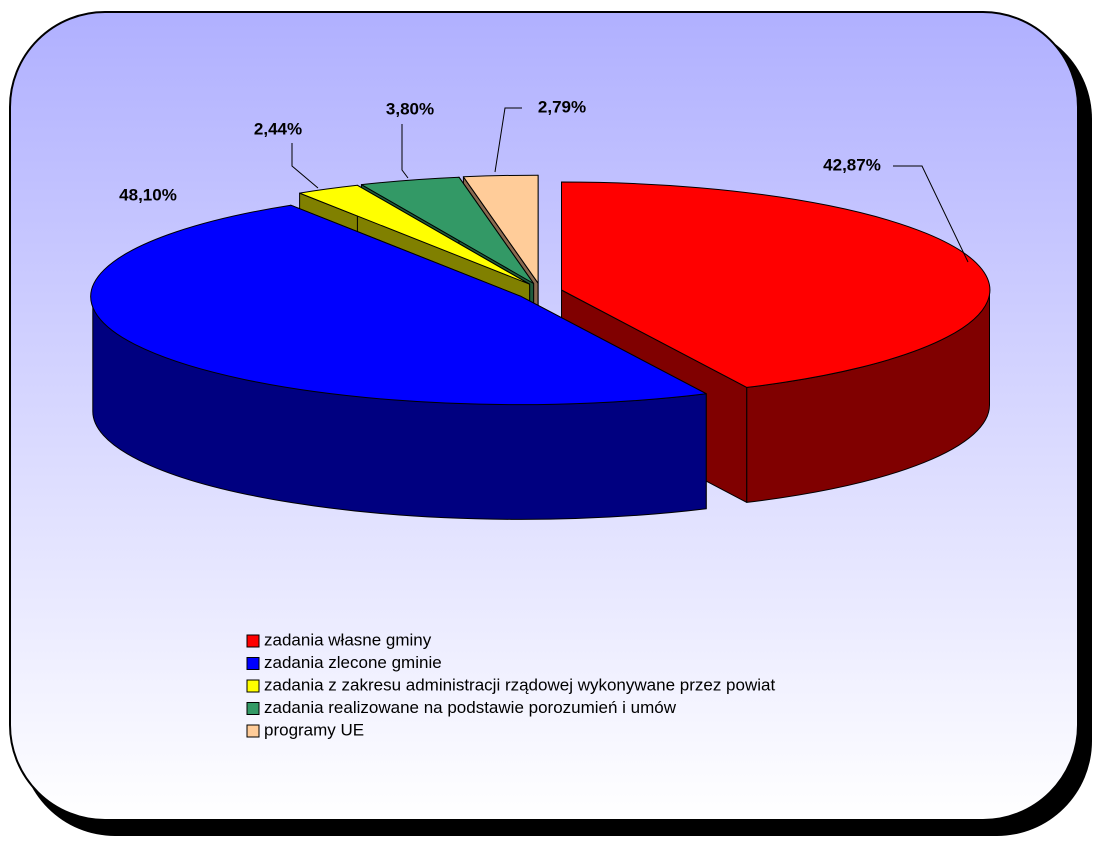 Image resolution: width=1095 pixels, height=846 pixels. Describe the element at coordinates (148, 194) in the screenshot. I see `data-label: 48,10%` at that location.